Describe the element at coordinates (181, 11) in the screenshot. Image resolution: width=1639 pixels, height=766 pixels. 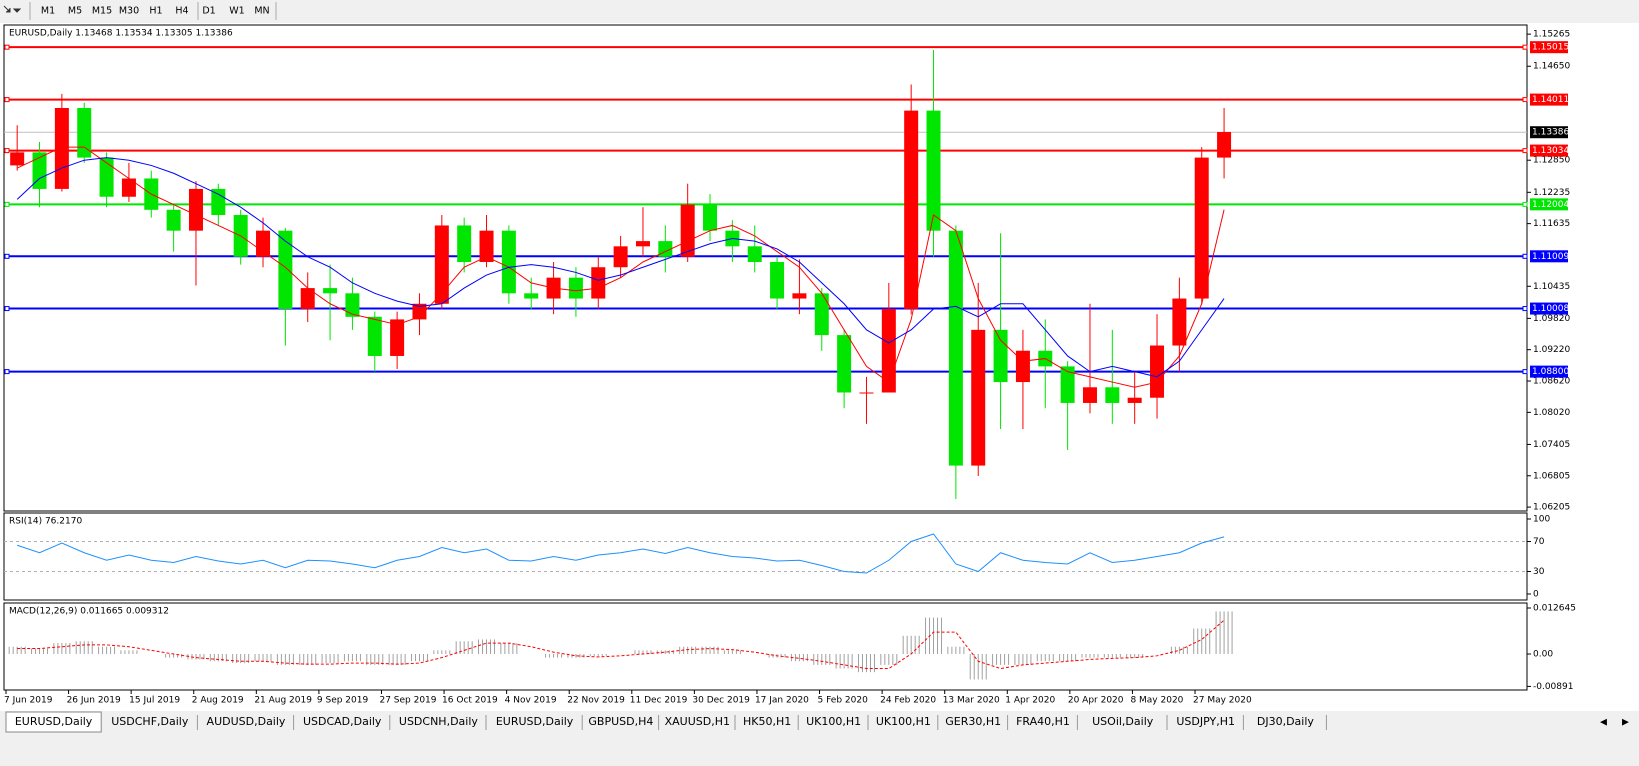
I see `timeframe-button: H4` at that location.